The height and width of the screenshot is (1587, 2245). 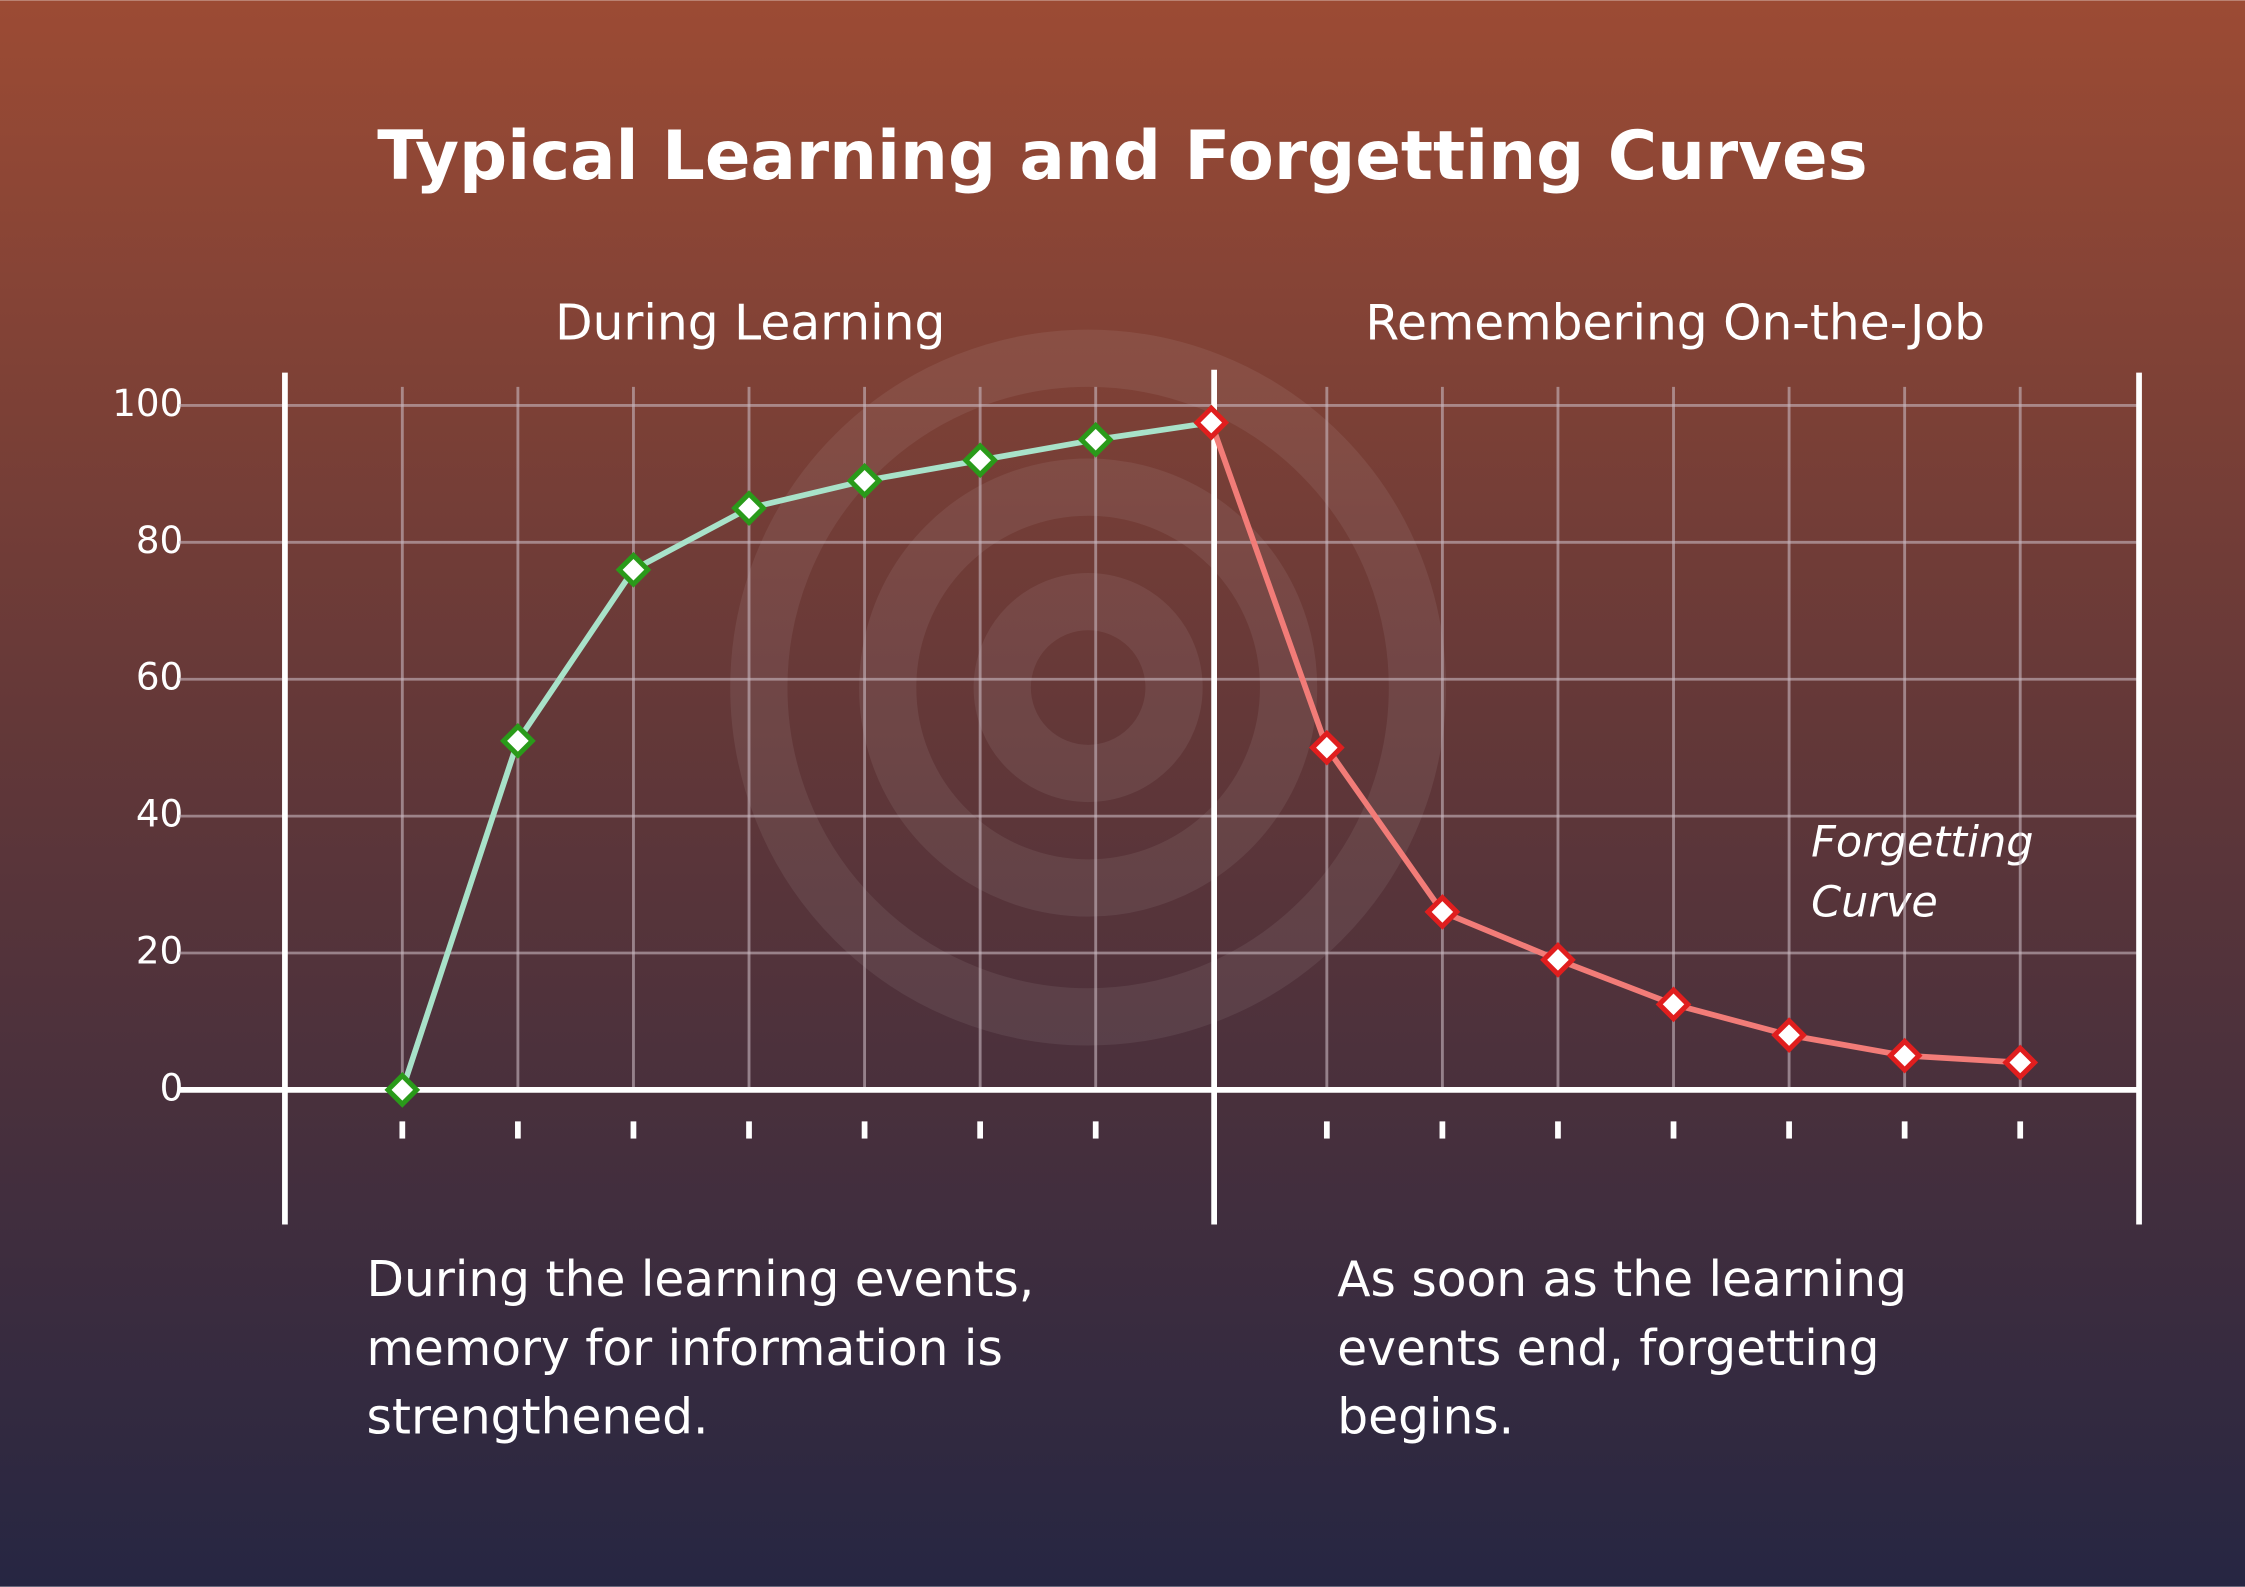 What do you see at coordinates (701, 1280) in the screenshot?
I see `caption: During the learning events,` at bounding box center [701, 1280].